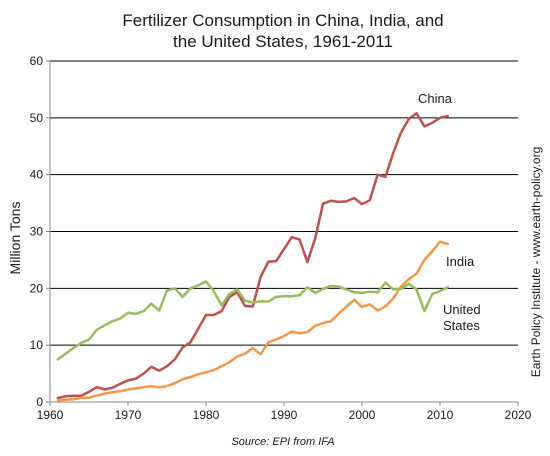 The height and width of the screenshot is (456, 550). I want to click on source-note: Source: EPI from IFA, so click(282, 442).